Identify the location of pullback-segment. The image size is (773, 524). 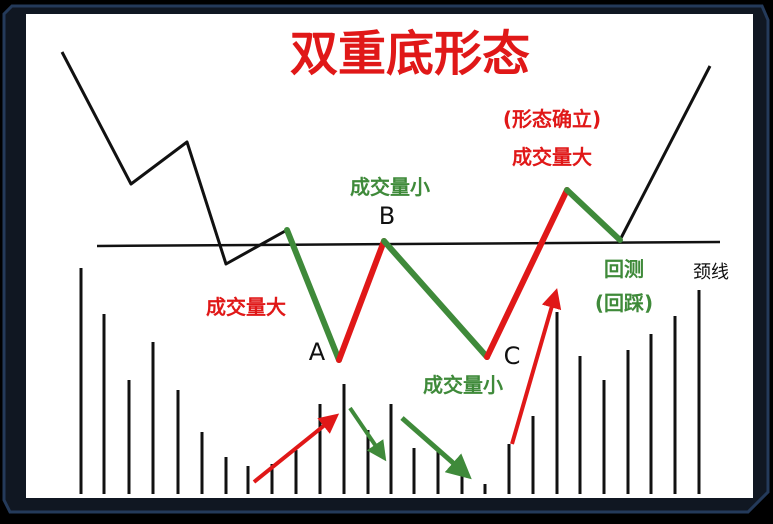
(593, 215).